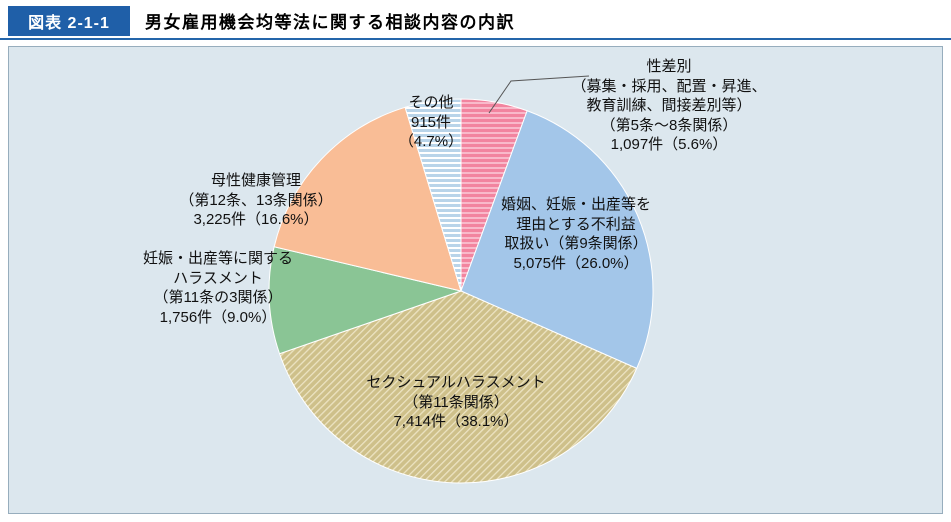  Describe the element at coordinates (669, 125) in the screenshot. I see `label-line: （第5条～8条関係）` at that location.